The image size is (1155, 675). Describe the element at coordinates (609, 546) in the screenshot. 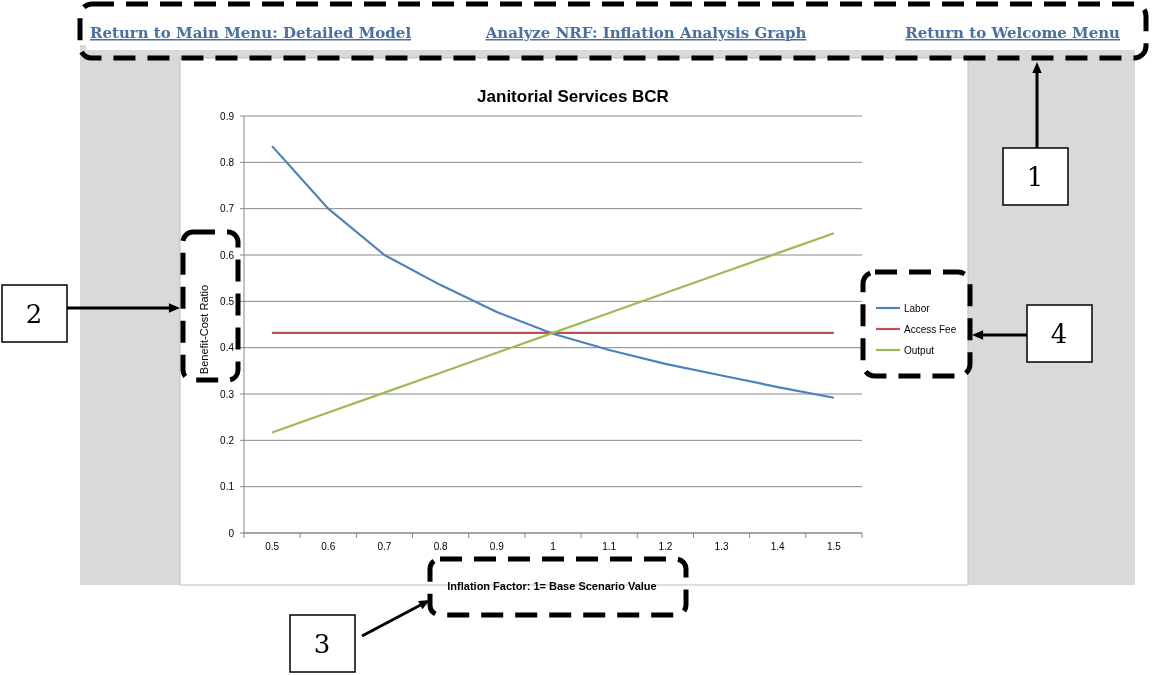

I see `x-tick-label: 1.1` at that location.